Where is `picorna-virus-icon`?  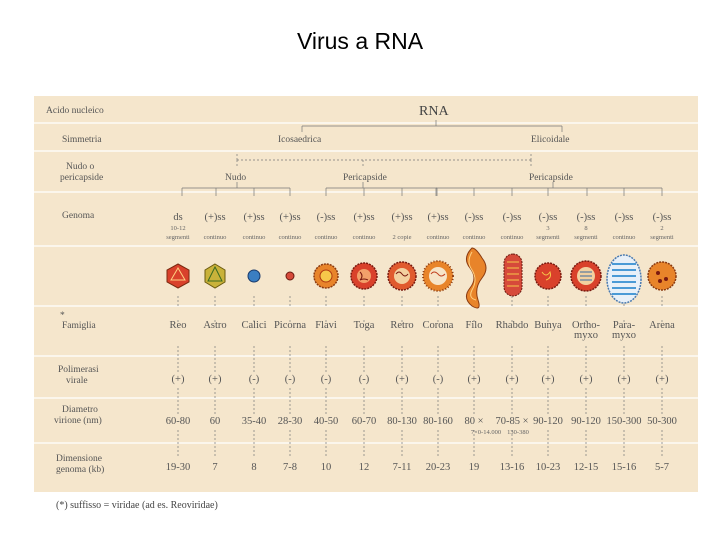 picorna-virus-icon is located at coordinates (290, 276).